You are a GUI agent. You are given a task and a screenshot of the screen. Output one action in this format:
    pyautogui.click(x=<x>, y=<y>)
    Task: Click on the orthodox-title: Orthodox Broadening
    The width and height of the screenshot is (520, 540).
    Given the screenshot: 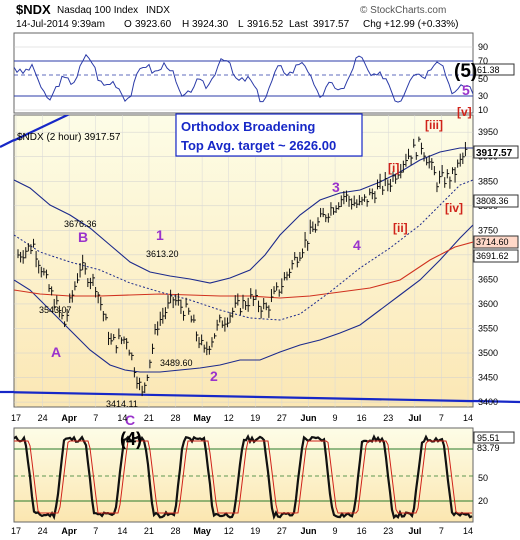 What is the action you would take?
    pyautogui.click(x=248, y=126)
    